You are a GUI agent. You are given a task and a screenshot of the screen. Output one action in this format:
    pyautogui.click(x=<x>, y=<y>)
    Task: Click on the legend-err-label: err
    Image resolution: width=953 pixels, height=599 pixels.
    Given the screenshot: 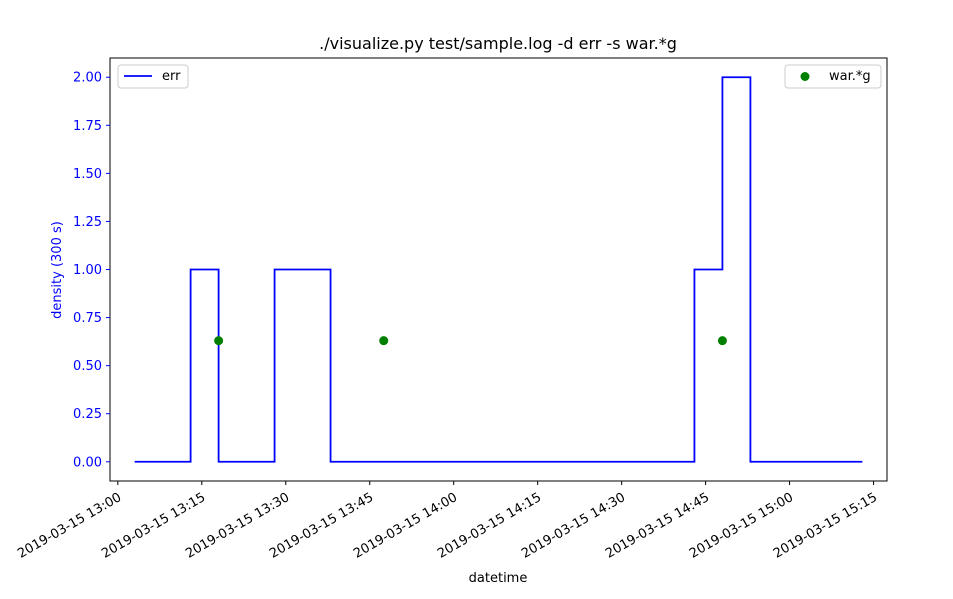 What is the action you would take?
    pyautogui.click(x=171, y=76)
    